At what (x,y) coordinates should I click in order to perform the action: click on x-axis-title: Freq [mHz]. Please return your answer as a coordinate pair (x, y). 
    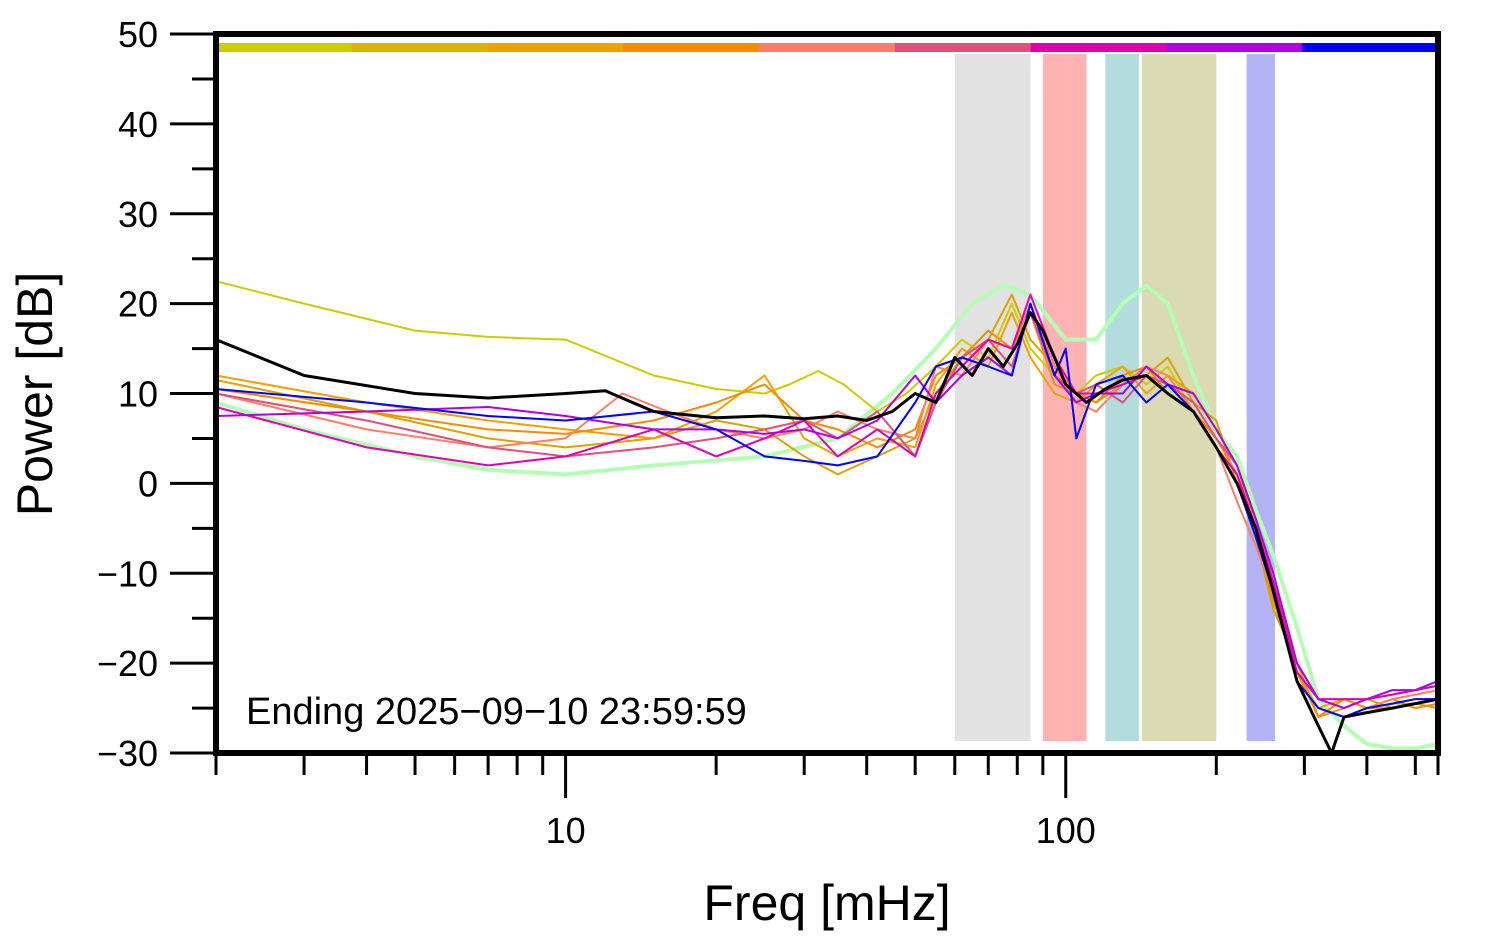
    Looking at the image, I should click on (826, 903).